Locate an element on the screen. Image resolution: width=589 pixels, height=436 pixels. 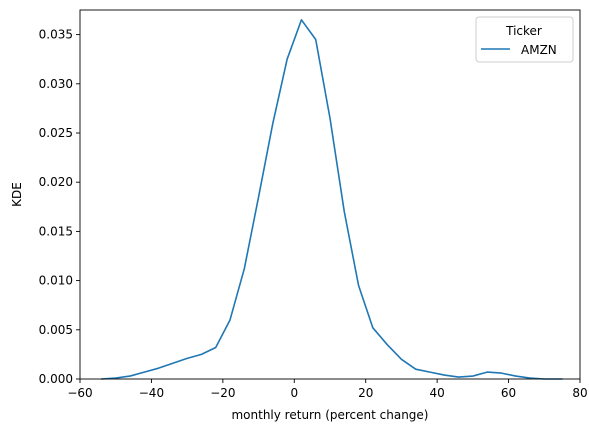
y-tick-label: 0.015 is located at coordinates (56, 231).